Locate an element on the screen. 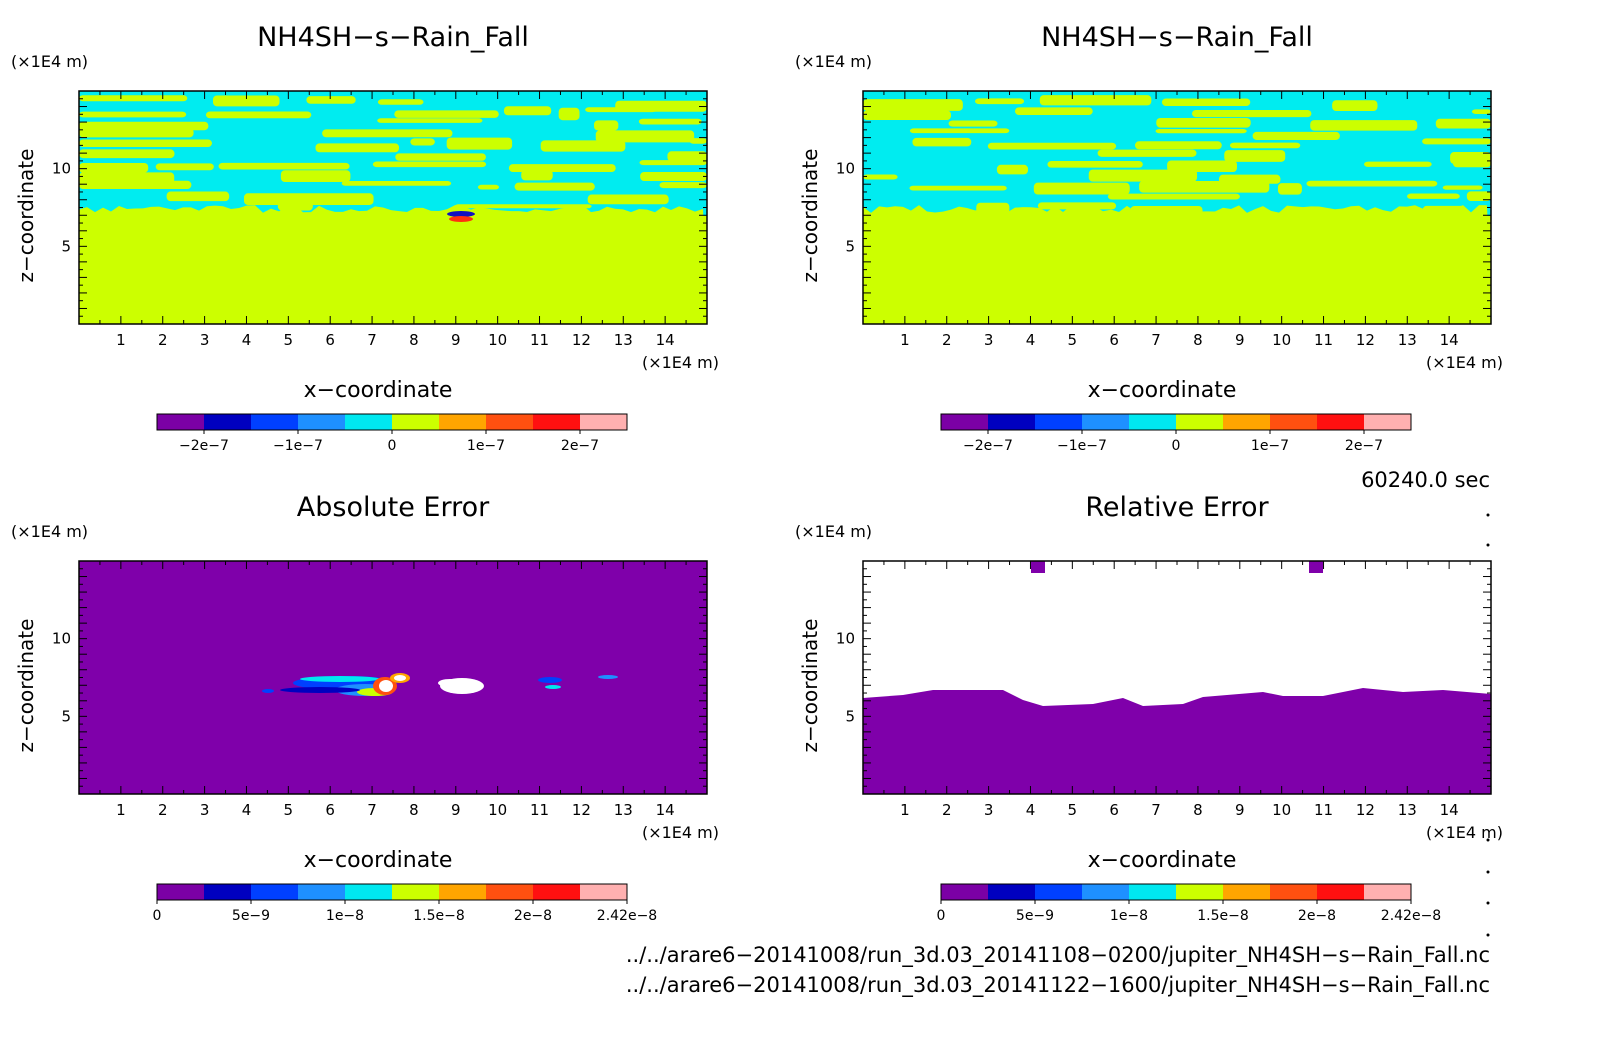  chart-title: Relative Error is located at coordinates (1177, 507).